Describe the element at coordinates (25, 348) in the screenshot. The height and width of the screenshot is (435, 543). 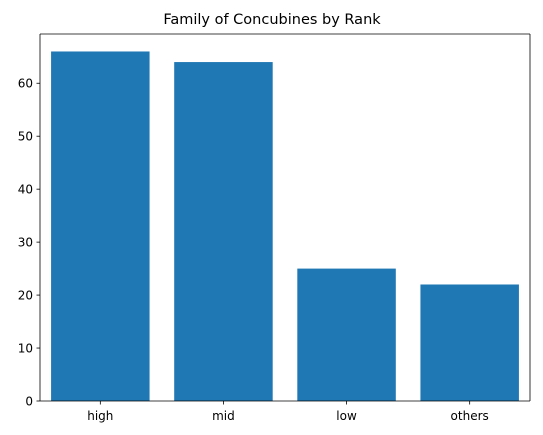
I see `y-tick-label: 10` at that location.